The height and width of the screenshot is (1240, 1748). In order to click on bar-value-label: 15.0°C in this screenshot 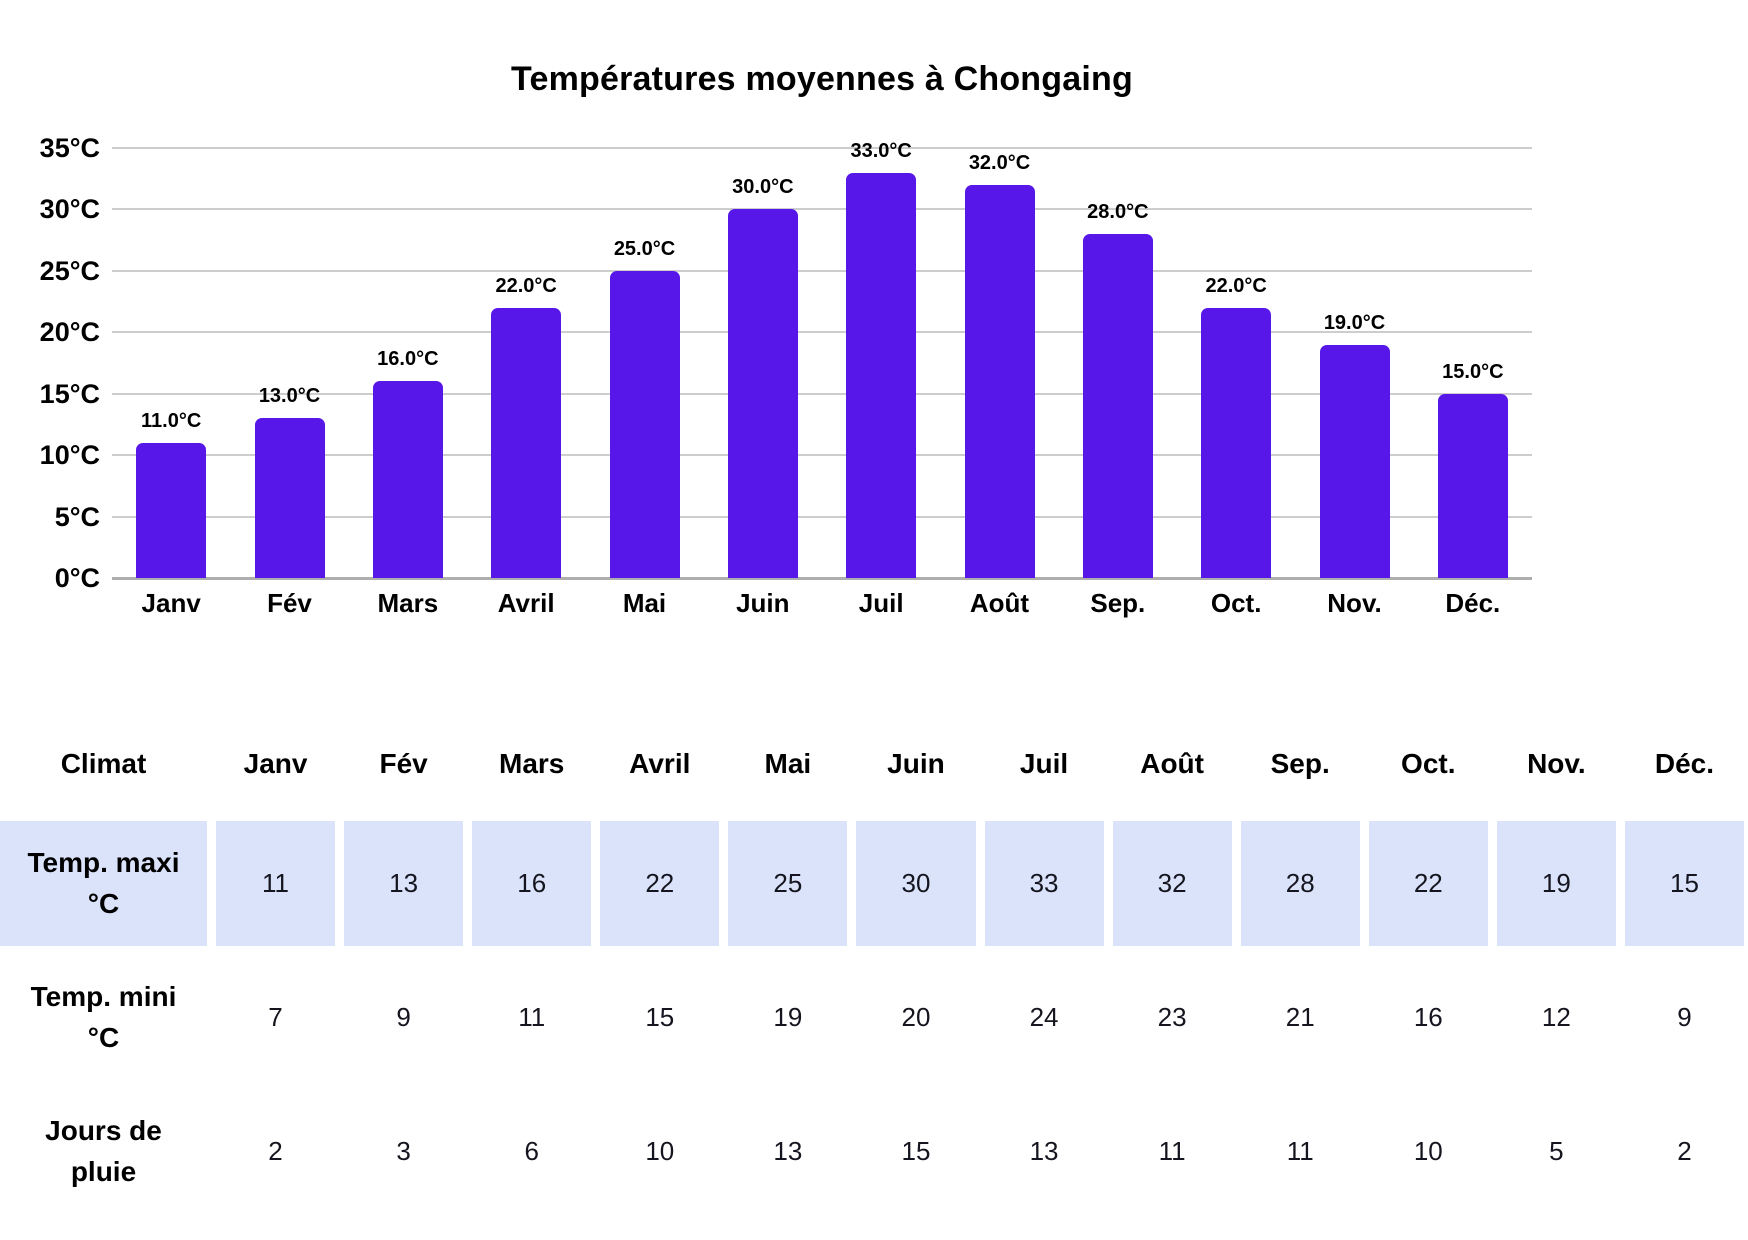, I will do `click(1473, 371)`.